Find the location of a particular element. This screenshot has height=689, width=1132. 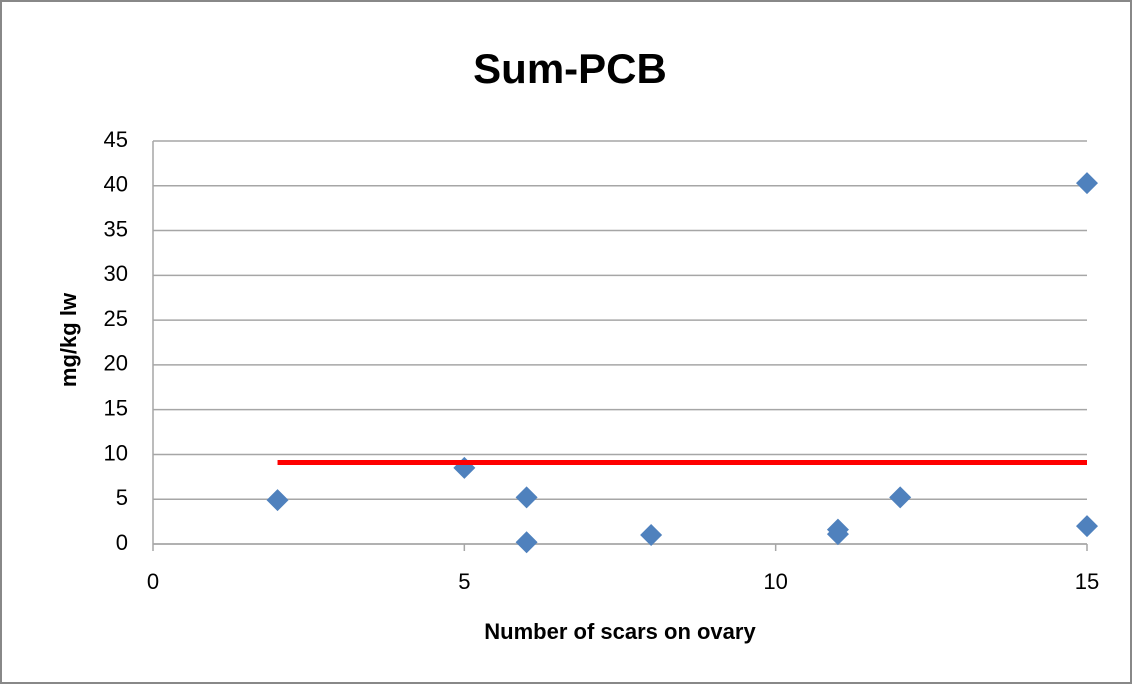

y-tick-label: 15 is located at coordinates (116, 407).